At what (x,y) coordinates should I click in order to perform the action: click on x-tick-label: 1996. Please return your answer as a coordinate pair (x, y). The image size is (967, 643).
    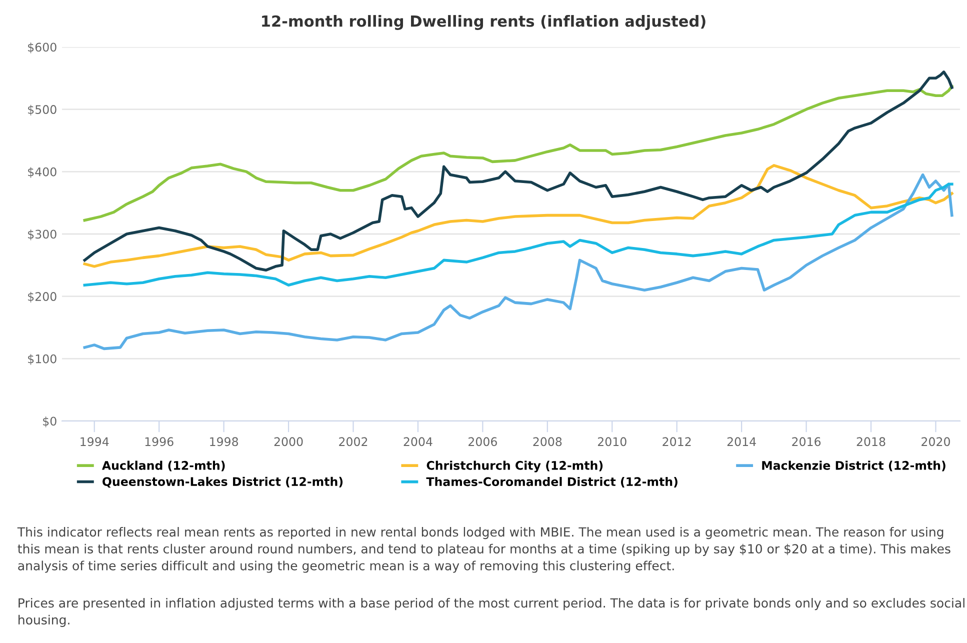
    Looking at the image, I should click on (159, 441).